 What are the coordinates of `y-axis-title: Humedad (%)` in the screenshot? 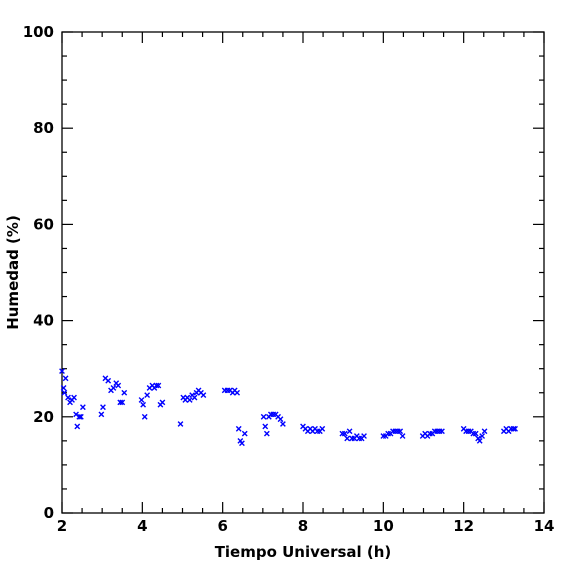 It's located at (13, 272).